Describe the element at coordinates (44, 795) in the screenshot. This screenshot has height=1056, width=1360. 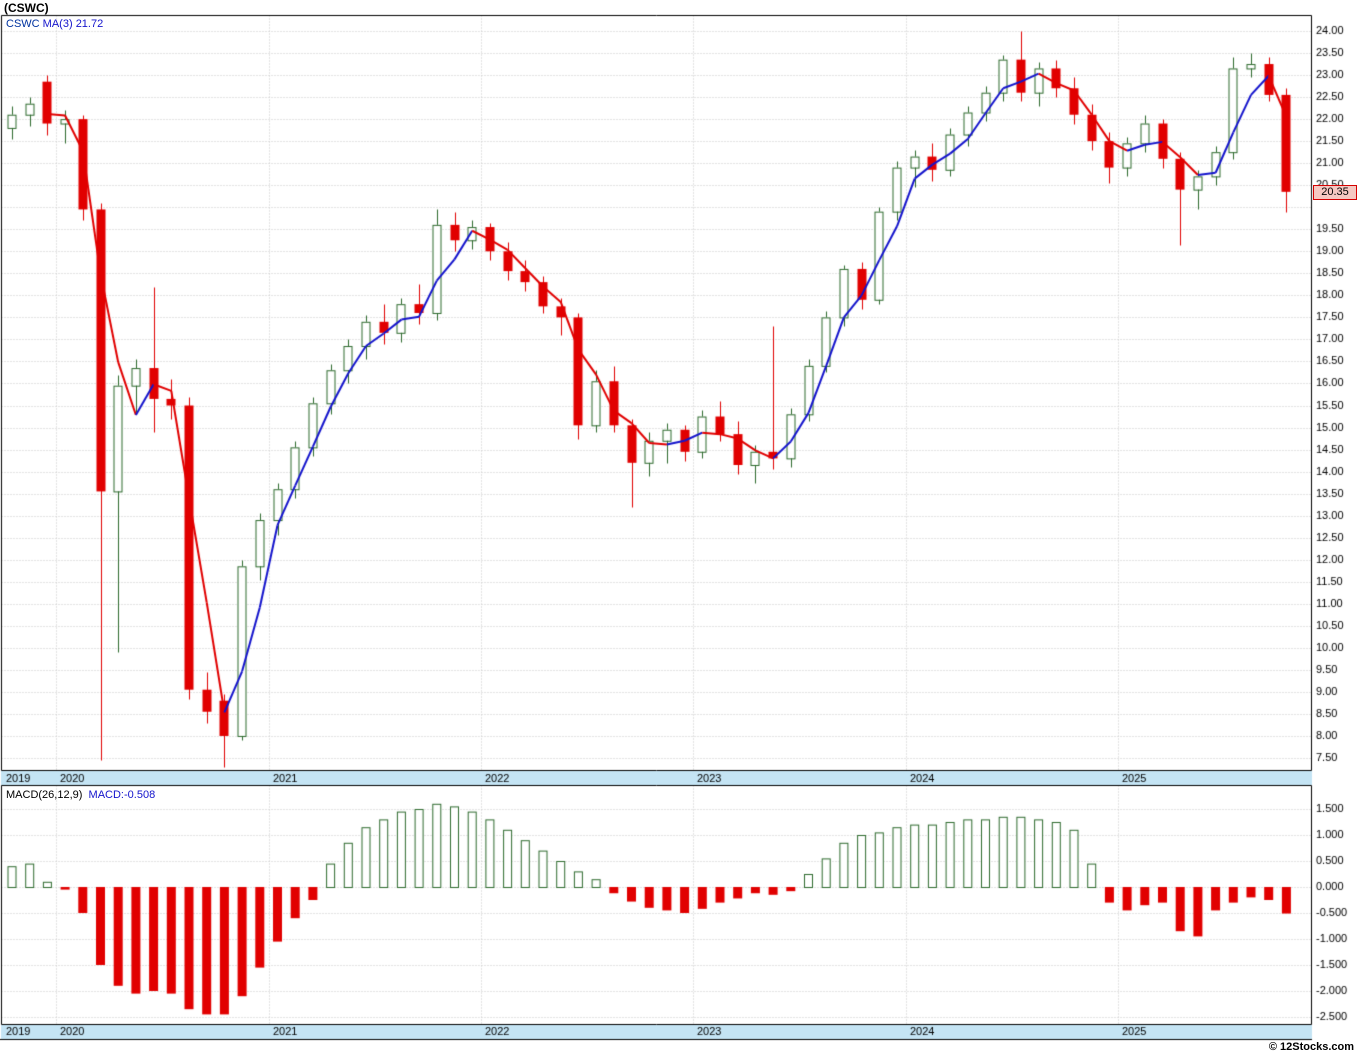
I see `macd-params-label: MACD(26,12,9)` at that location.